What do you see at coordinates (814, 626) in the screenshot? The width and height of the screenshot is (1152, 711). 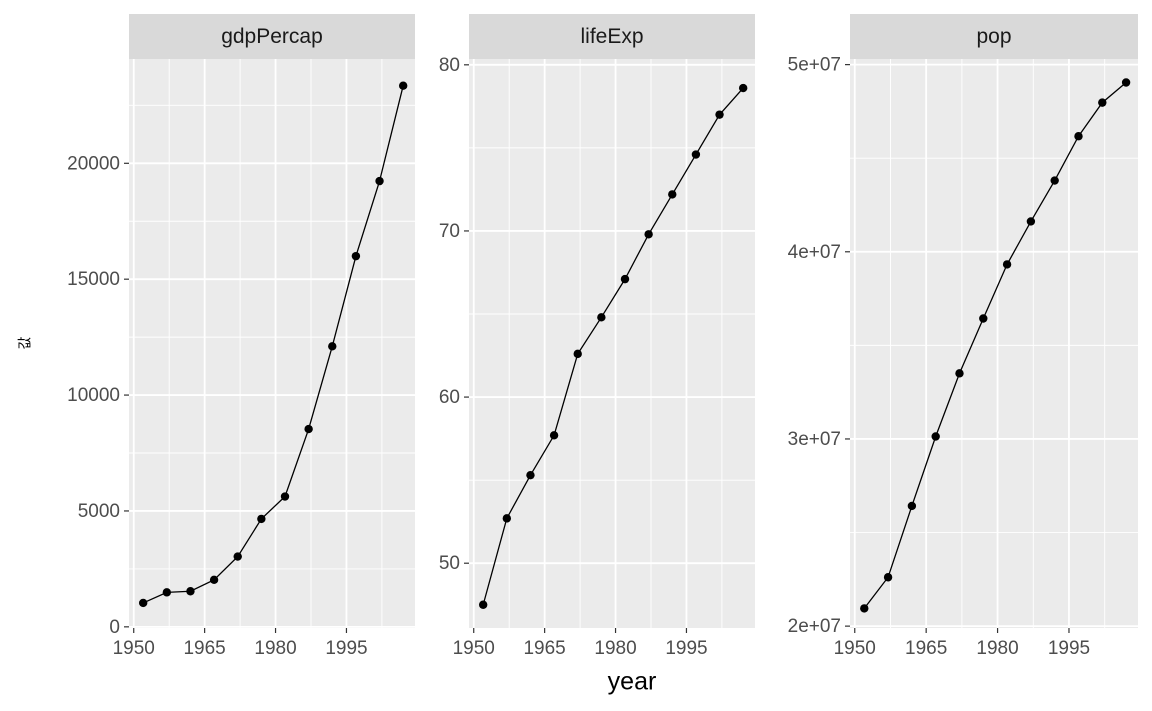 I see `y-tick-label: 2e+07` at bounding box center [814, 626].